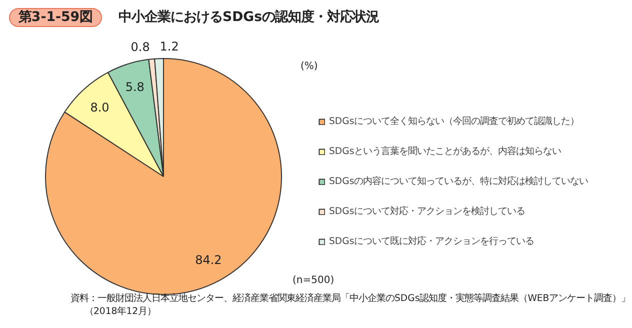  Describe the element at coordinates (140, 47) in the screenshot. I see `data-label: 0.8` at that location.